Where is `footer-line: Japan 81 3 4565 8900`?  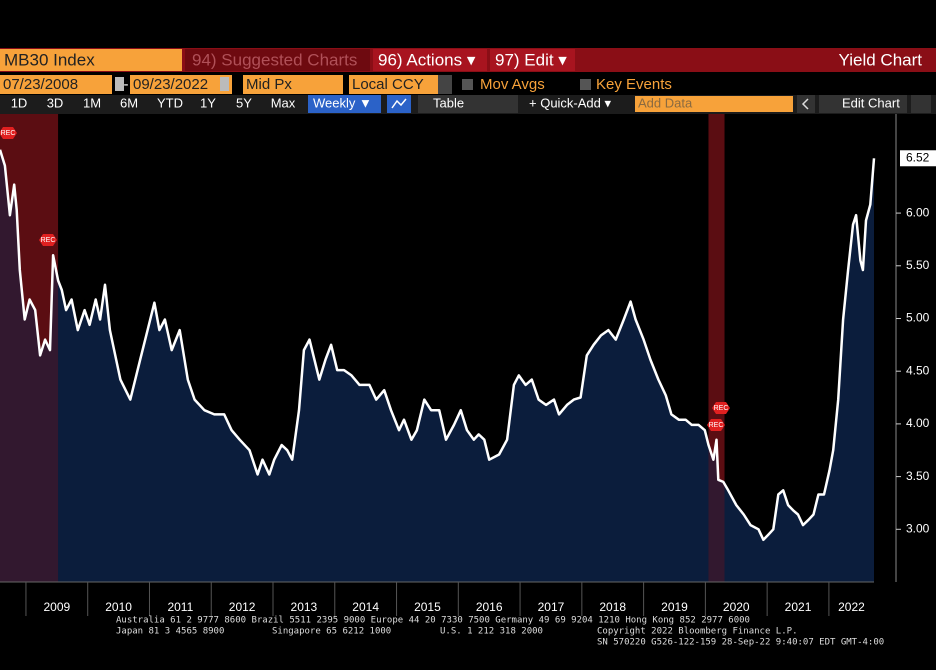 footer-line: Japan 81 3 4565 8900 is located at coordinates (170, 632).